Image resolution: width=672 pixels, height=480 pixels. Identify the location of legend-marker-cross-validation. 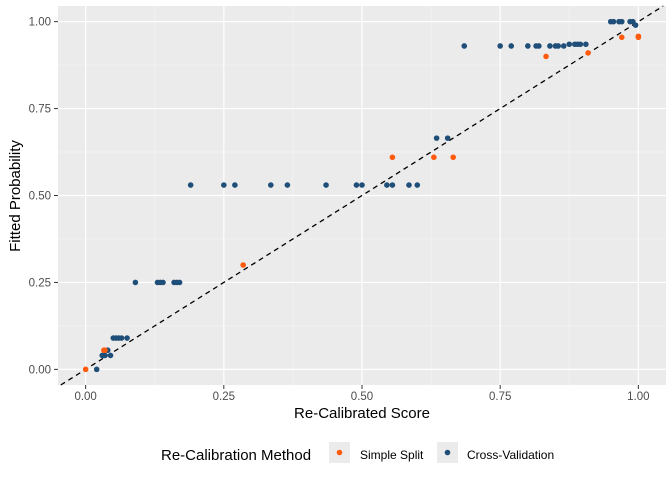
(447, 452).